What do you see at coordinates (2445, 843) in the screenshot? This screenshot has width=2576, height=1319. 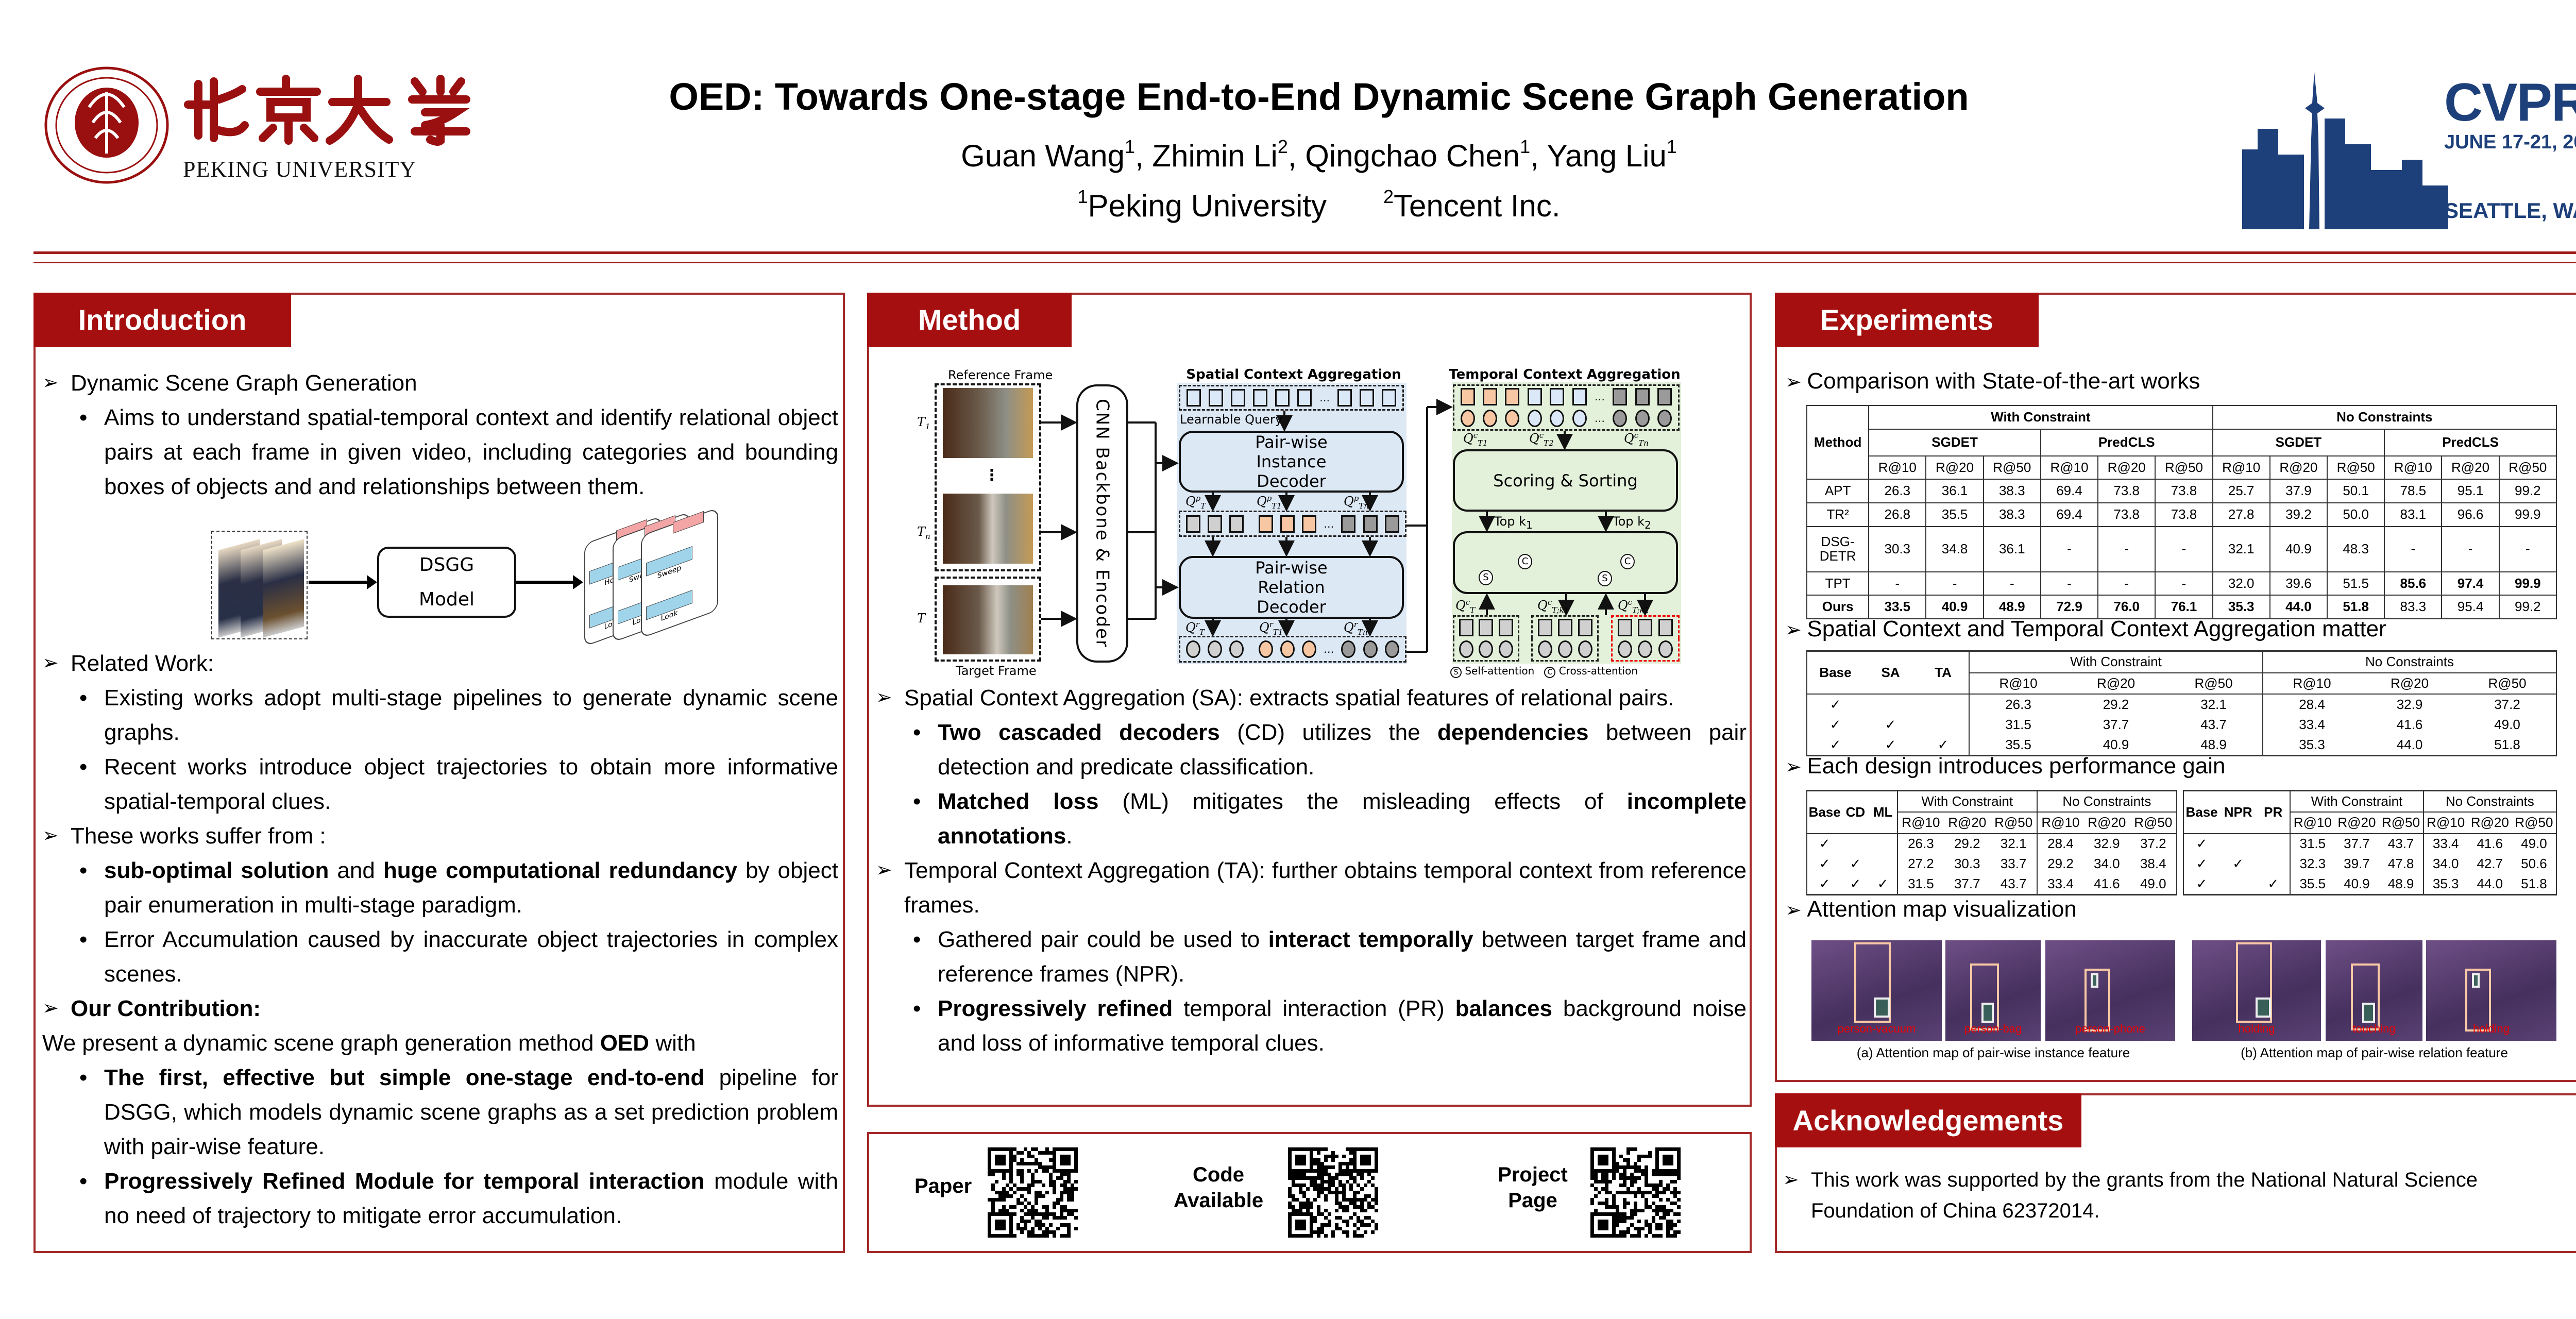 I see `table-cell: 33.4` at bounding box center [2445, 843].